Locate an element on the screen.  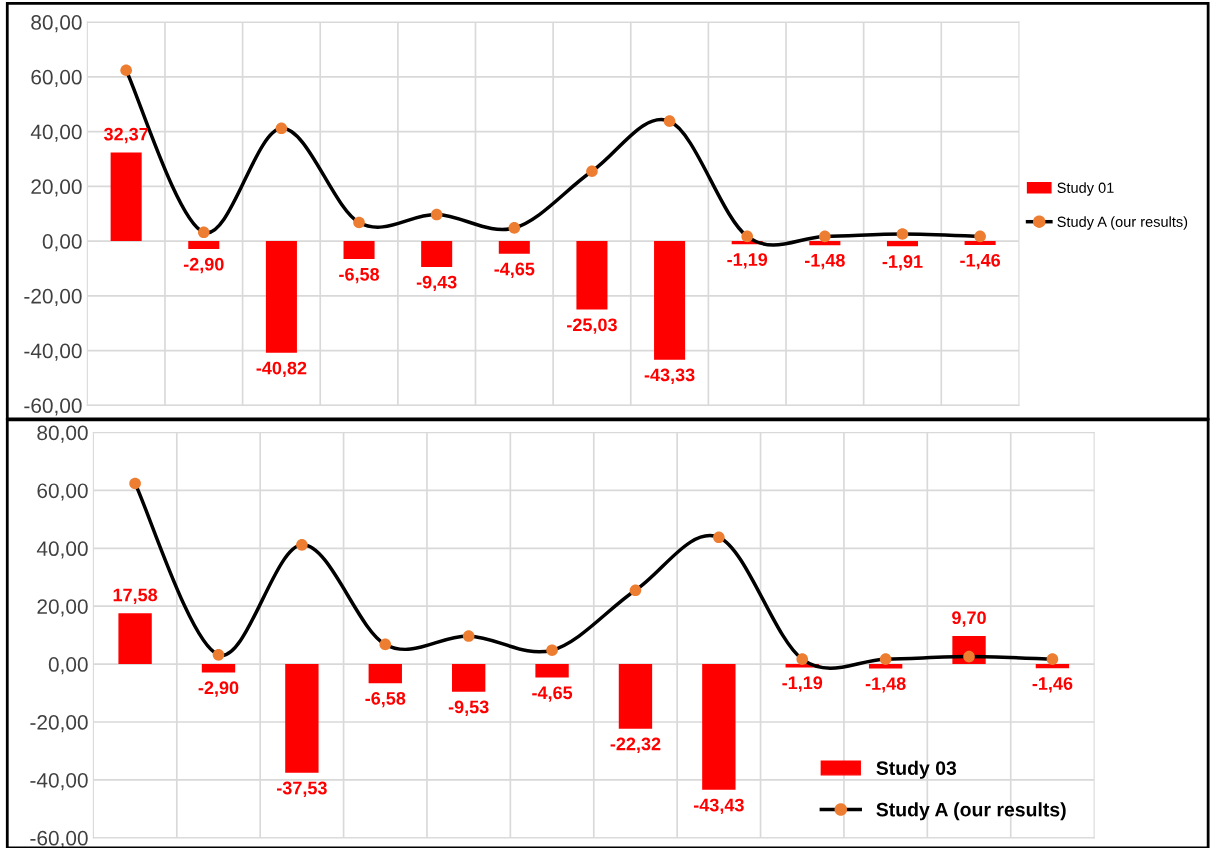
data-label: -40,82 is located at coordinates (281, 369).